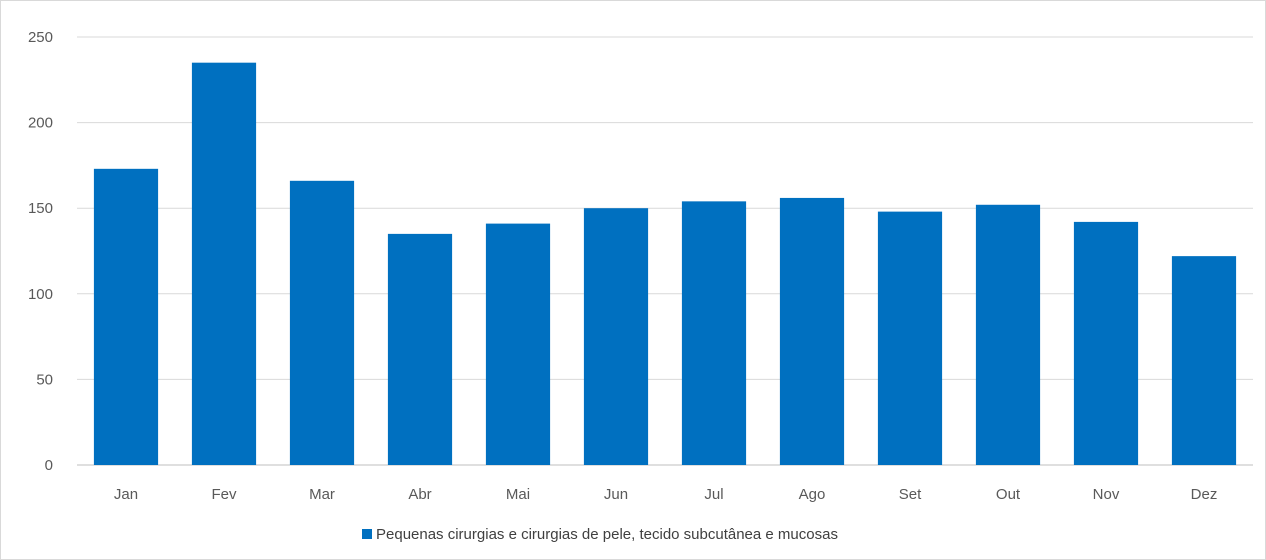 Image resolution: width=1266 pixels, height=560 pixels. I want to click on x-tick-label: Ago, so click(812, 494).